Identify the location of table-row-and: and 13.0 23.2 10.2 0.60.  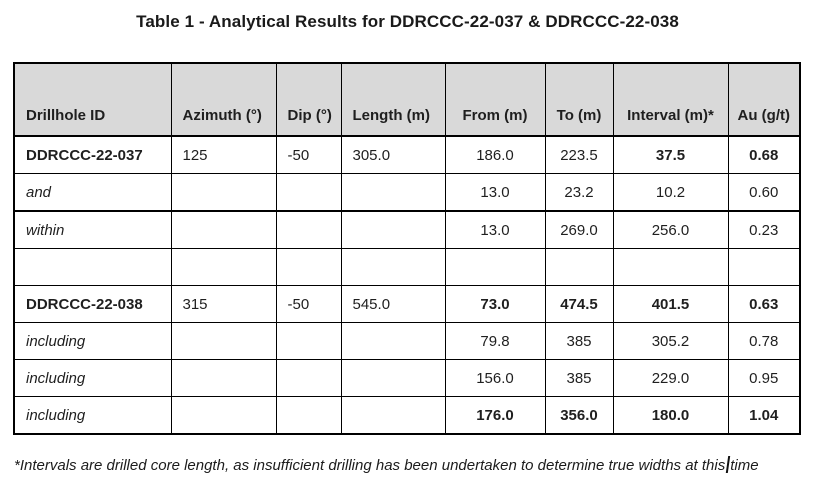
(407, 192).